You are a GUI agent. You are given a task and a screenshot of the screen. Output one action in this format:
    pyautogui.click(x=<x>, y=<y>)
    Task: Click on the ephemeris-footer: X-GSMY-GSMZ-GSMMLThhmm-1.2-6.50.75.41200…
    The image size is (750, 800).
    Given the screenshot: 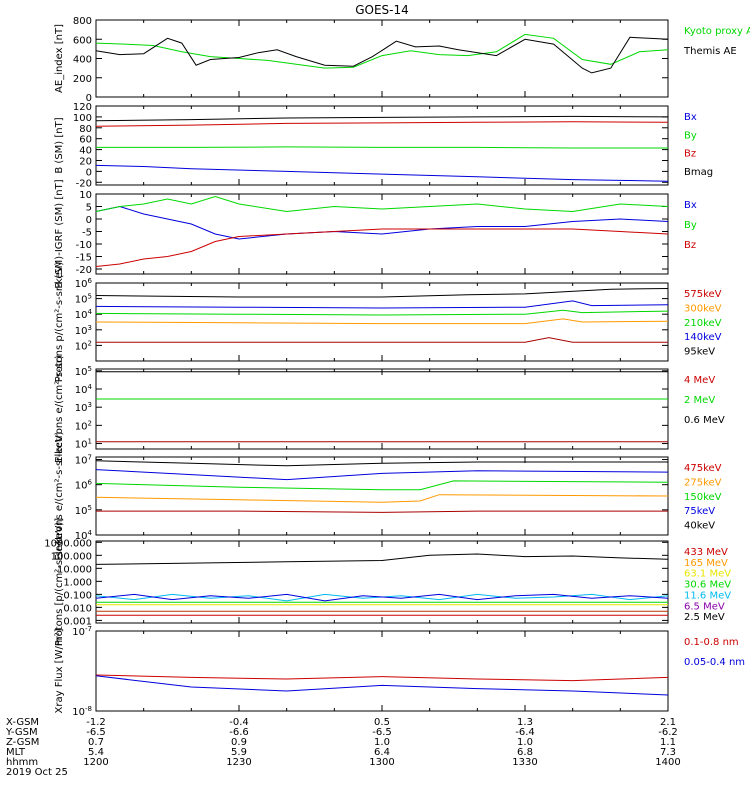 What is the action you would take?
    pyautogui.click(x=343, y=747)
    